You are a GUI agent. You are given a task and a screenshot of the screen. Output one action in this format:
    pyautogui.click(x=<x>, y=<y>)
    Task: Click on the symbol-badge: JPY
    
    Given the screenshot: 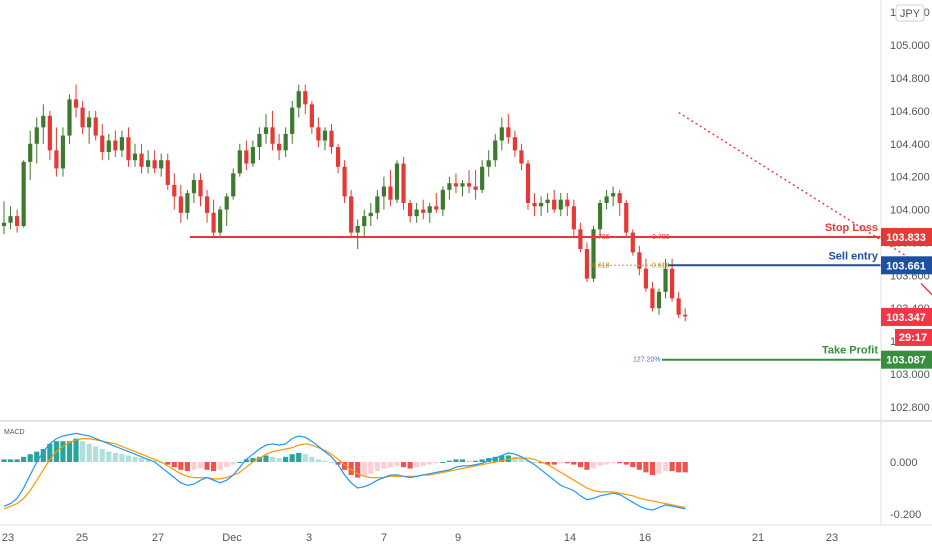 What is the action you would take?
    pyautogui.click(x=910, y=13)
    